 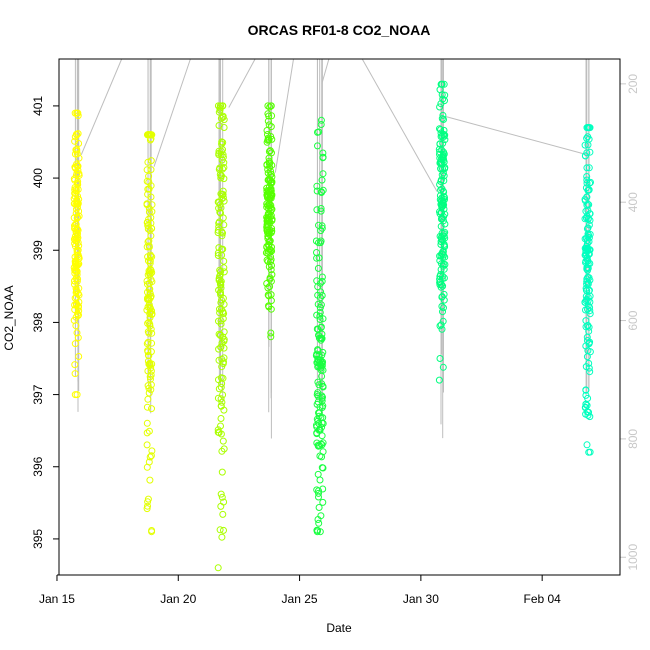 What do you see at coordinates (339, 628) in the screenshot?
I see `x-axis-label: Date` at bounding box center [339, 628].